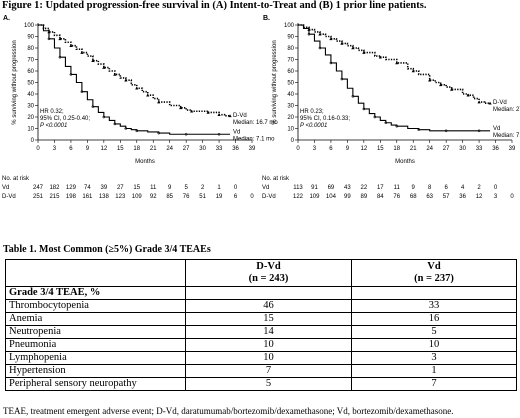 This screenshot has width=520, height=418. Describe the element at coordinates (16, 179) in the screenshot. I see `at-risk-title: No. at risk` at that location.